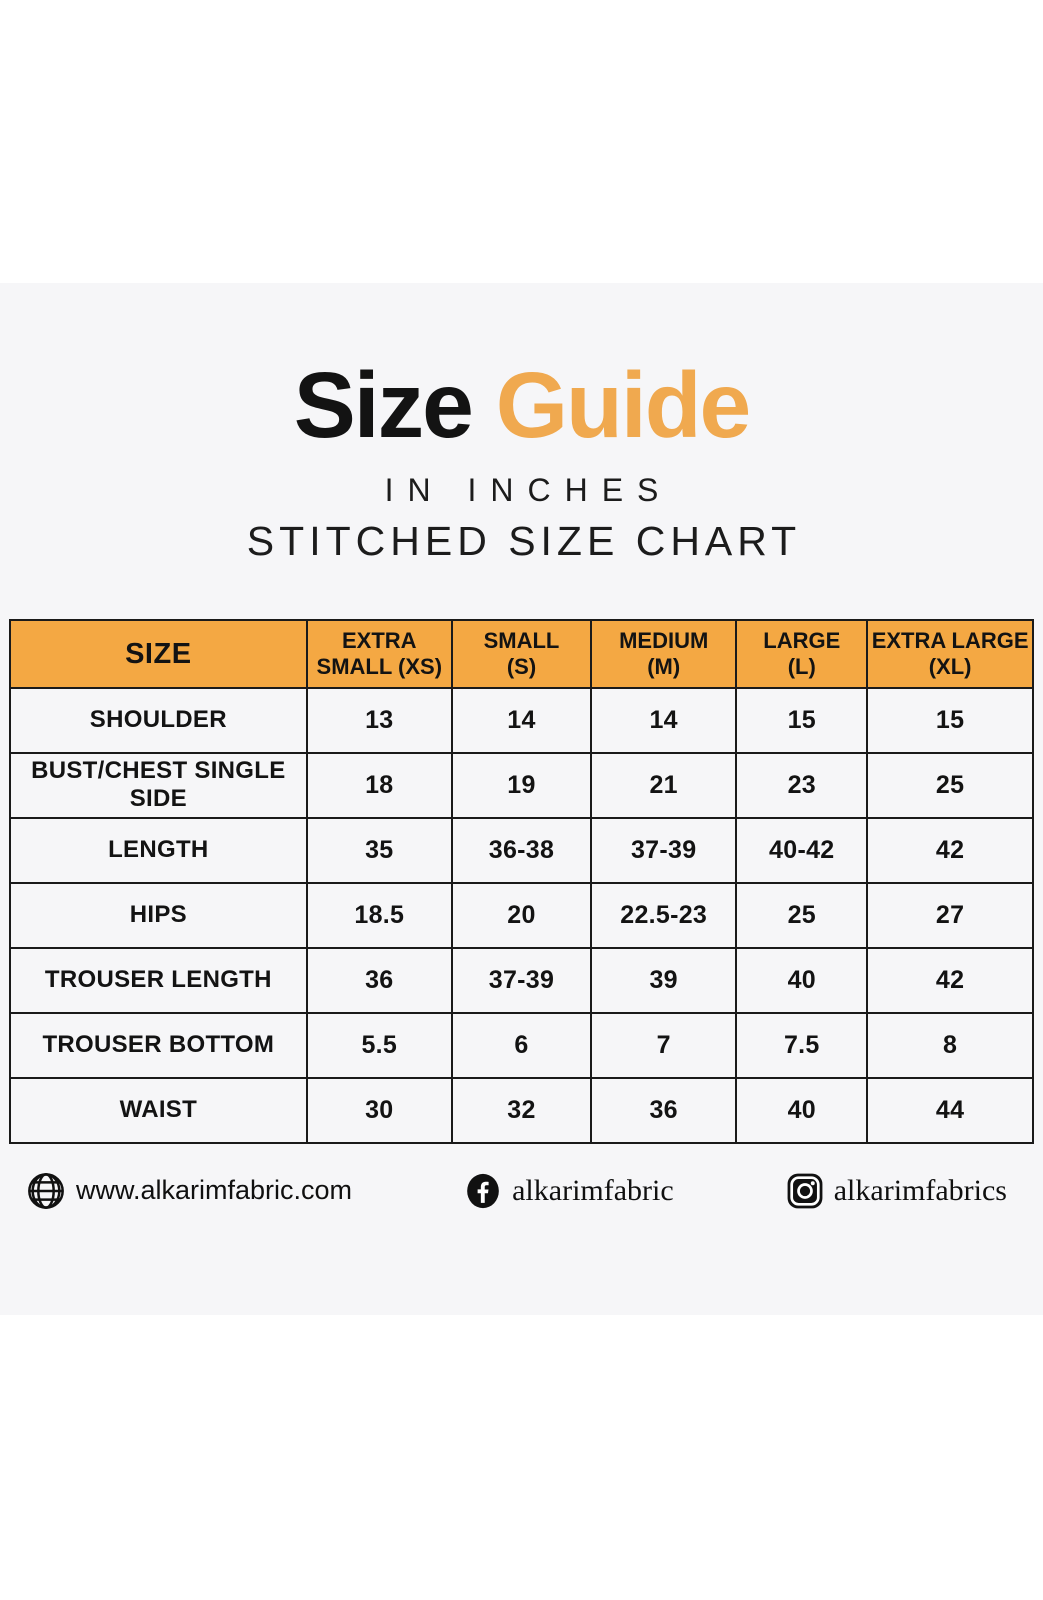 The width and height of the screenshot is (1043, 1600). Describe the element at coordinates (524, 540) in the screenshot. I see `subtitle-stitched-chart: STITCHED SIZE CHART` at that location.